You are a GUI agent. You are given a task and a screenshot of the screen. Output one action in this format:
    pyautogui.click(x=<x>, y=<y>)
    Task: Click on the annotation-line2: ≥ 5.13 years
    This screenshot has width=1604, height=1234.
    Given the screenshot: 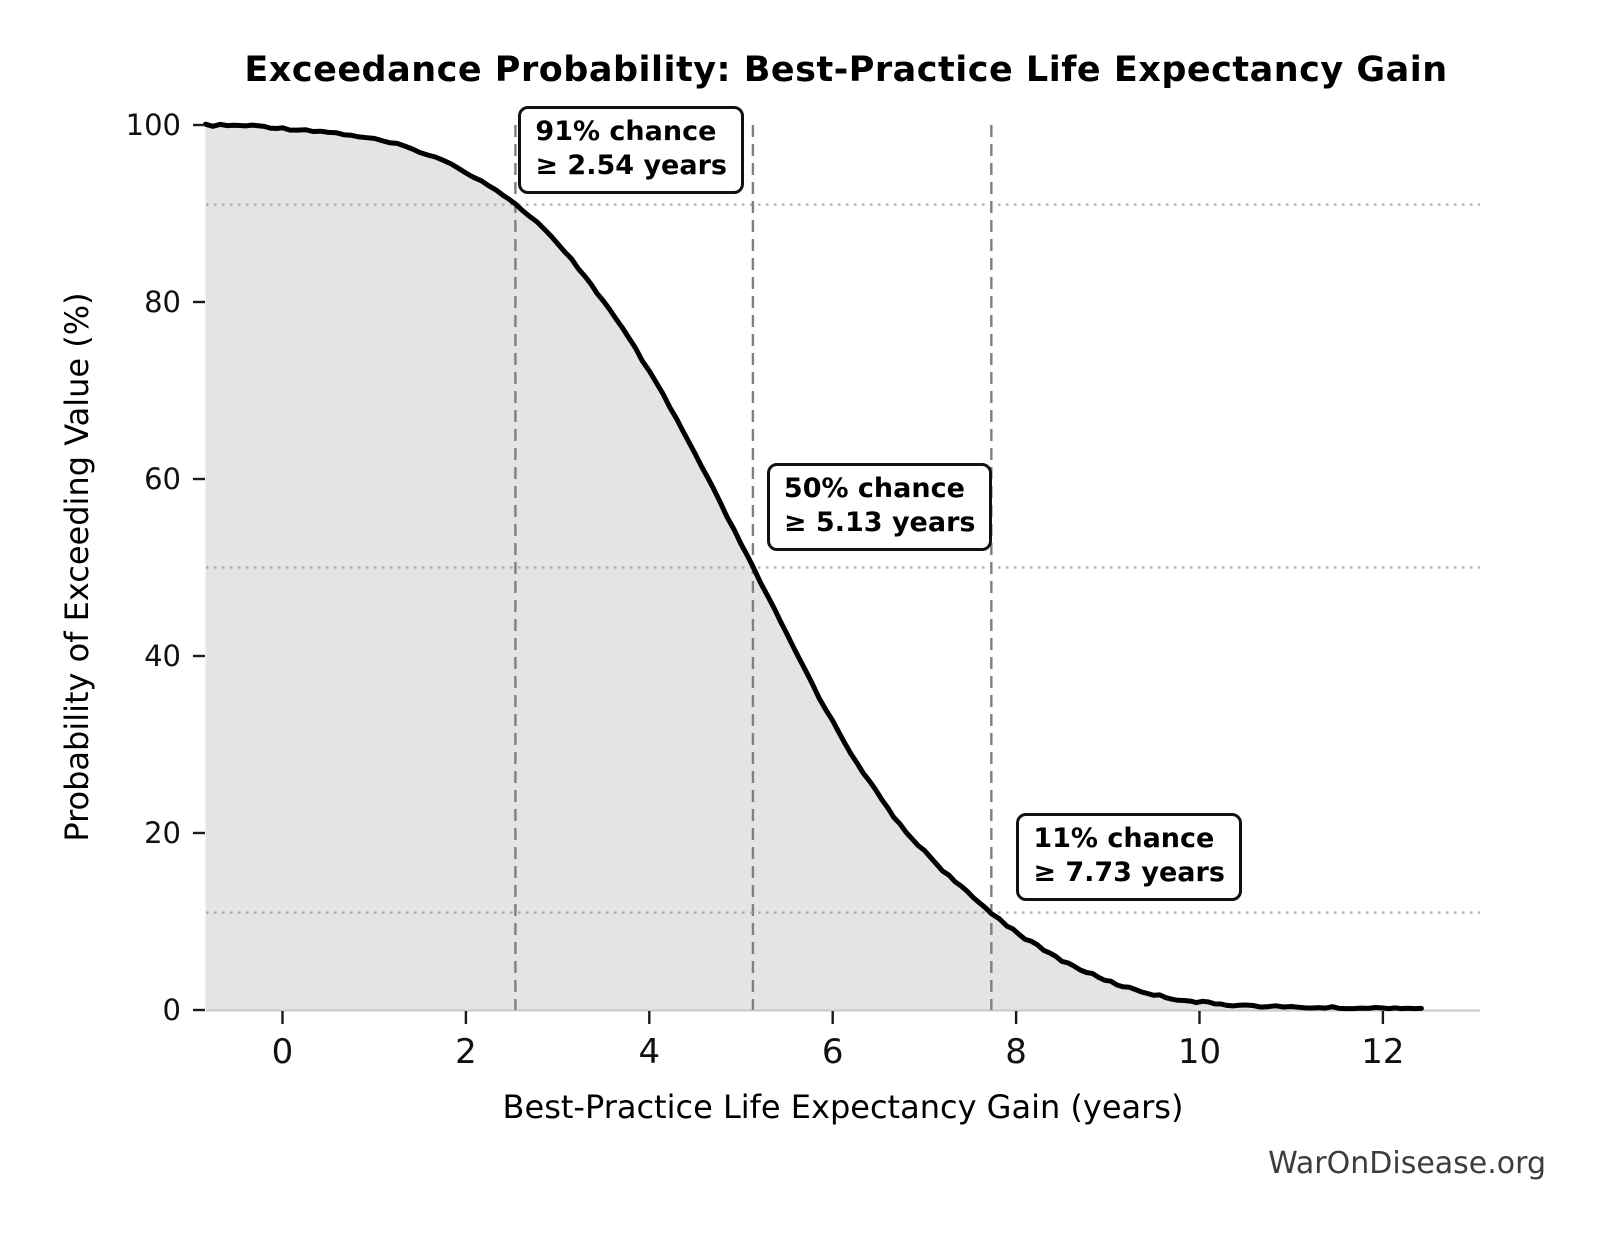 What is the action you would take?
    pyautogui.click(x=879, y=522)
    